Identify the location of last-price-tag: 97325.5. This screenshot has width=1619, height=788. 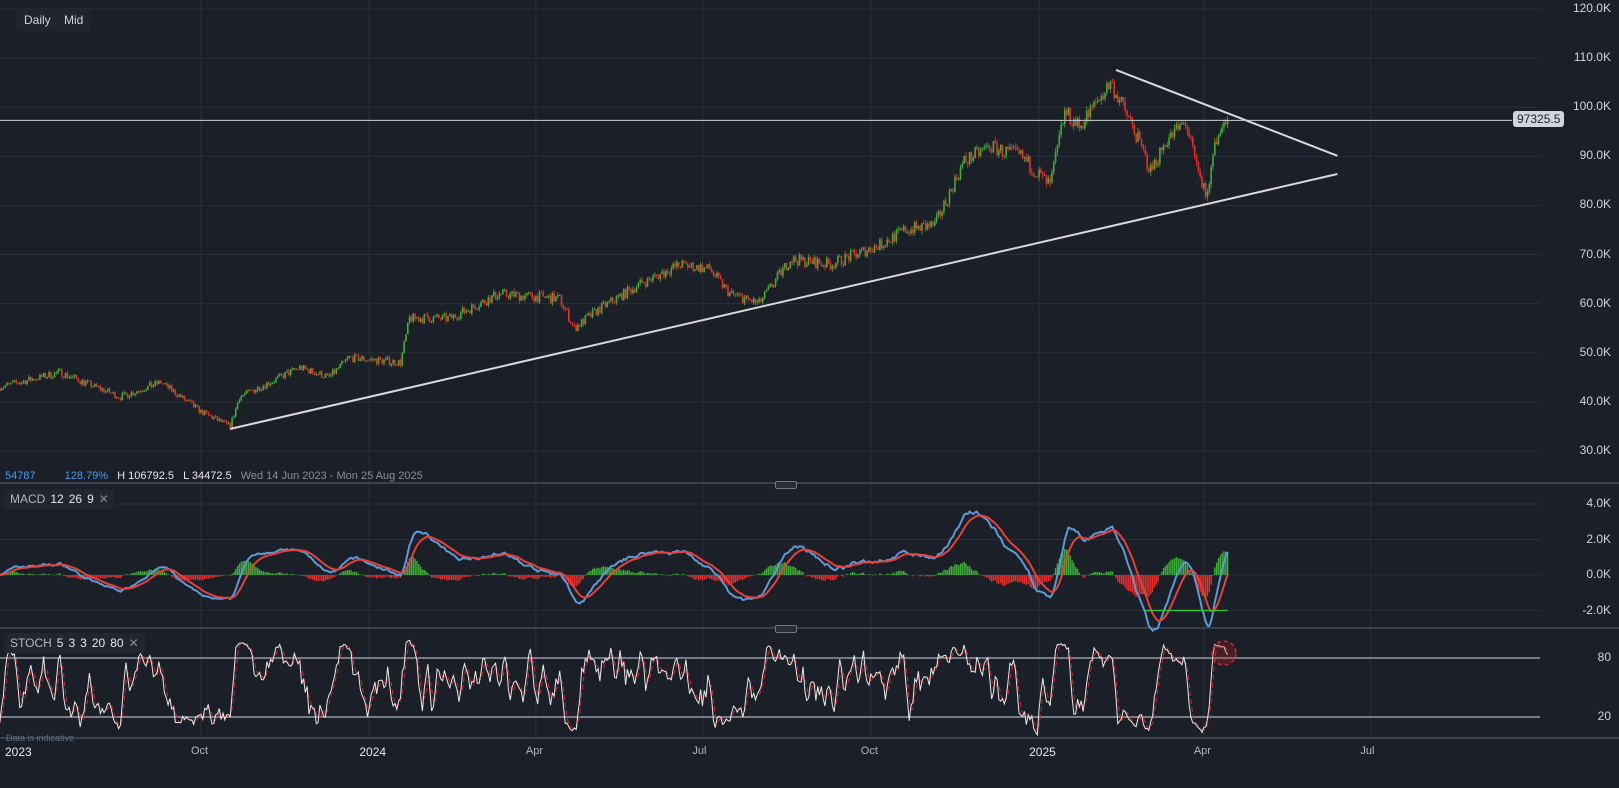
(1539, 119).